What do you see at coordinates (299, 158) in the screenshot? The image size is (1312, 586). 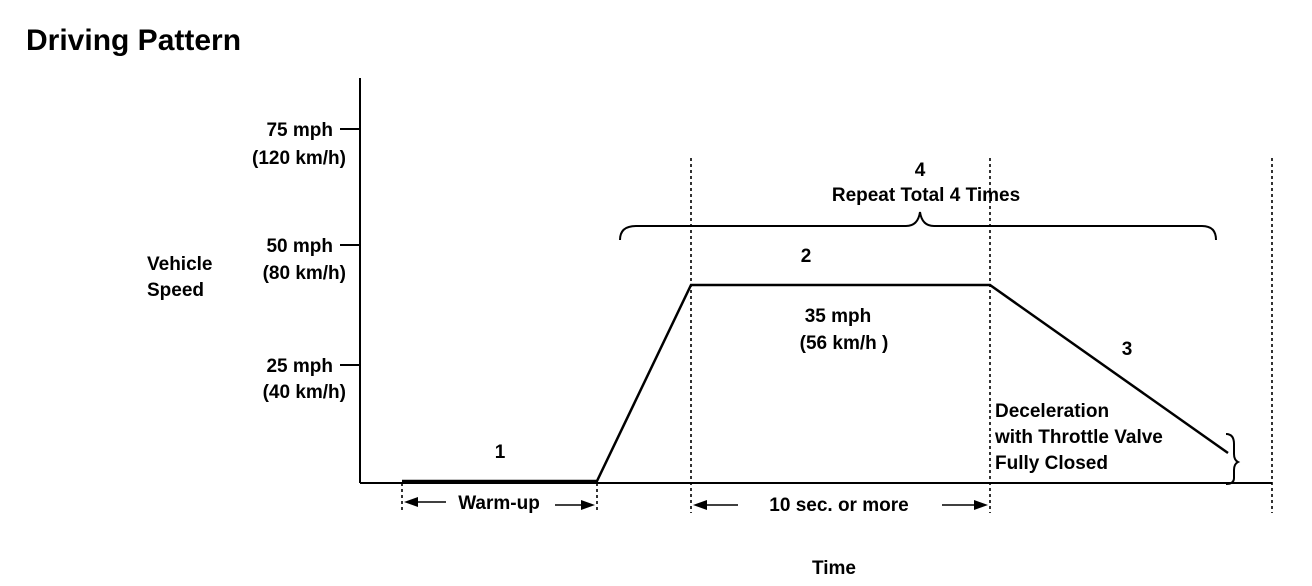 I see `tick-label-120kmh: (120 km/h)` at bounding box center [299, 158].